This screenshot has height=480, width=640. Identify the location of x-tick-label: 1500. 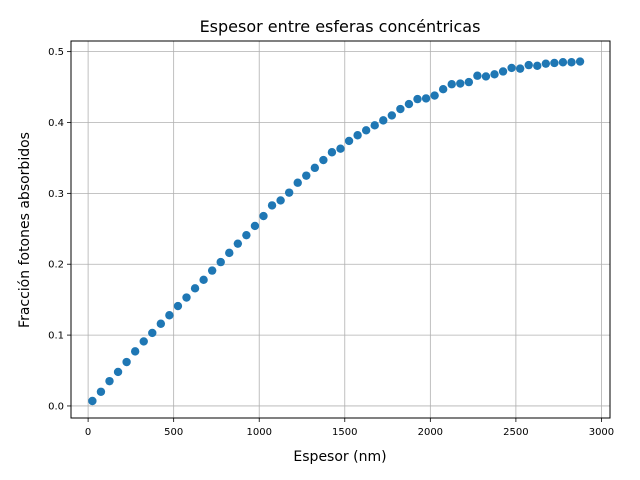
(344, 432).